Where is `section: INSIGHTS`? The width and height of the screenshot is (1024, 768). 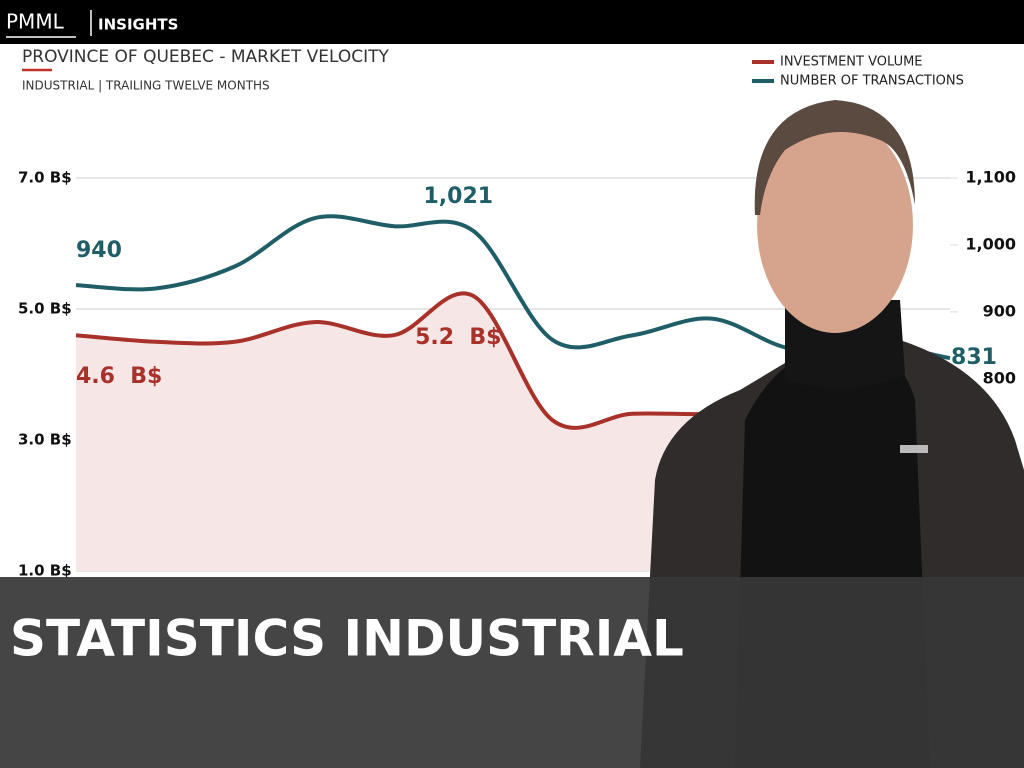
section: INSIGHTS is located at coordinates (138, 25).